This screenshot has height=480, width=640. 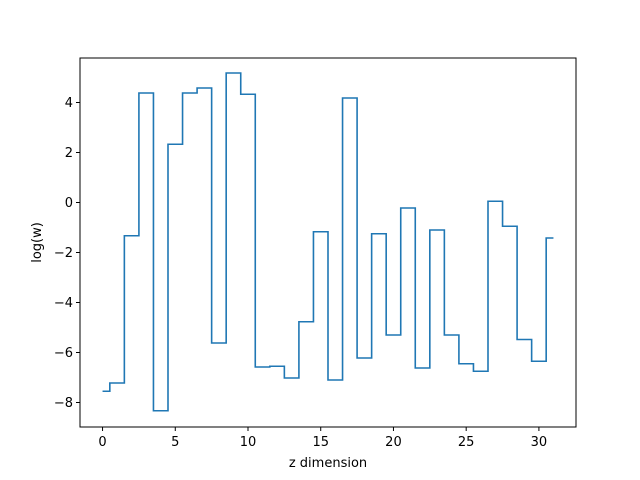 What do you see at coordinates (175, 442) in the screenshot?
I see `x-tick-label: 5` at bounding box center [175, 442].